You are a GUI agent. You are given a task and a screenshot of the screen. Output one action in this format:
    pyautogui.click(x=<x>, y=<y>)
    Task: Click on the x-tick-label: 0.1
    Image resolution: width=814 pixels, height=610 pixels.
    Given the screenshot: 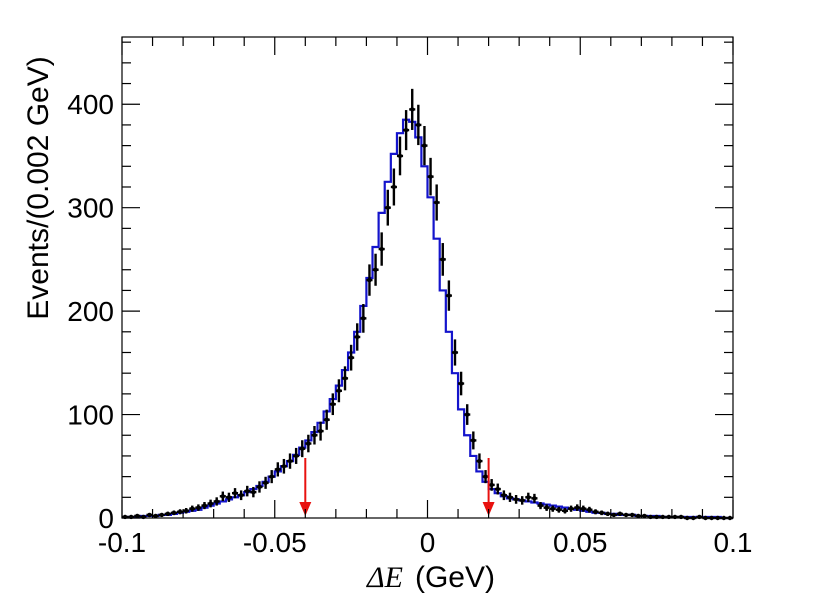 What is the action you would take?
    pyautogui.click(x=733, y=542)
    